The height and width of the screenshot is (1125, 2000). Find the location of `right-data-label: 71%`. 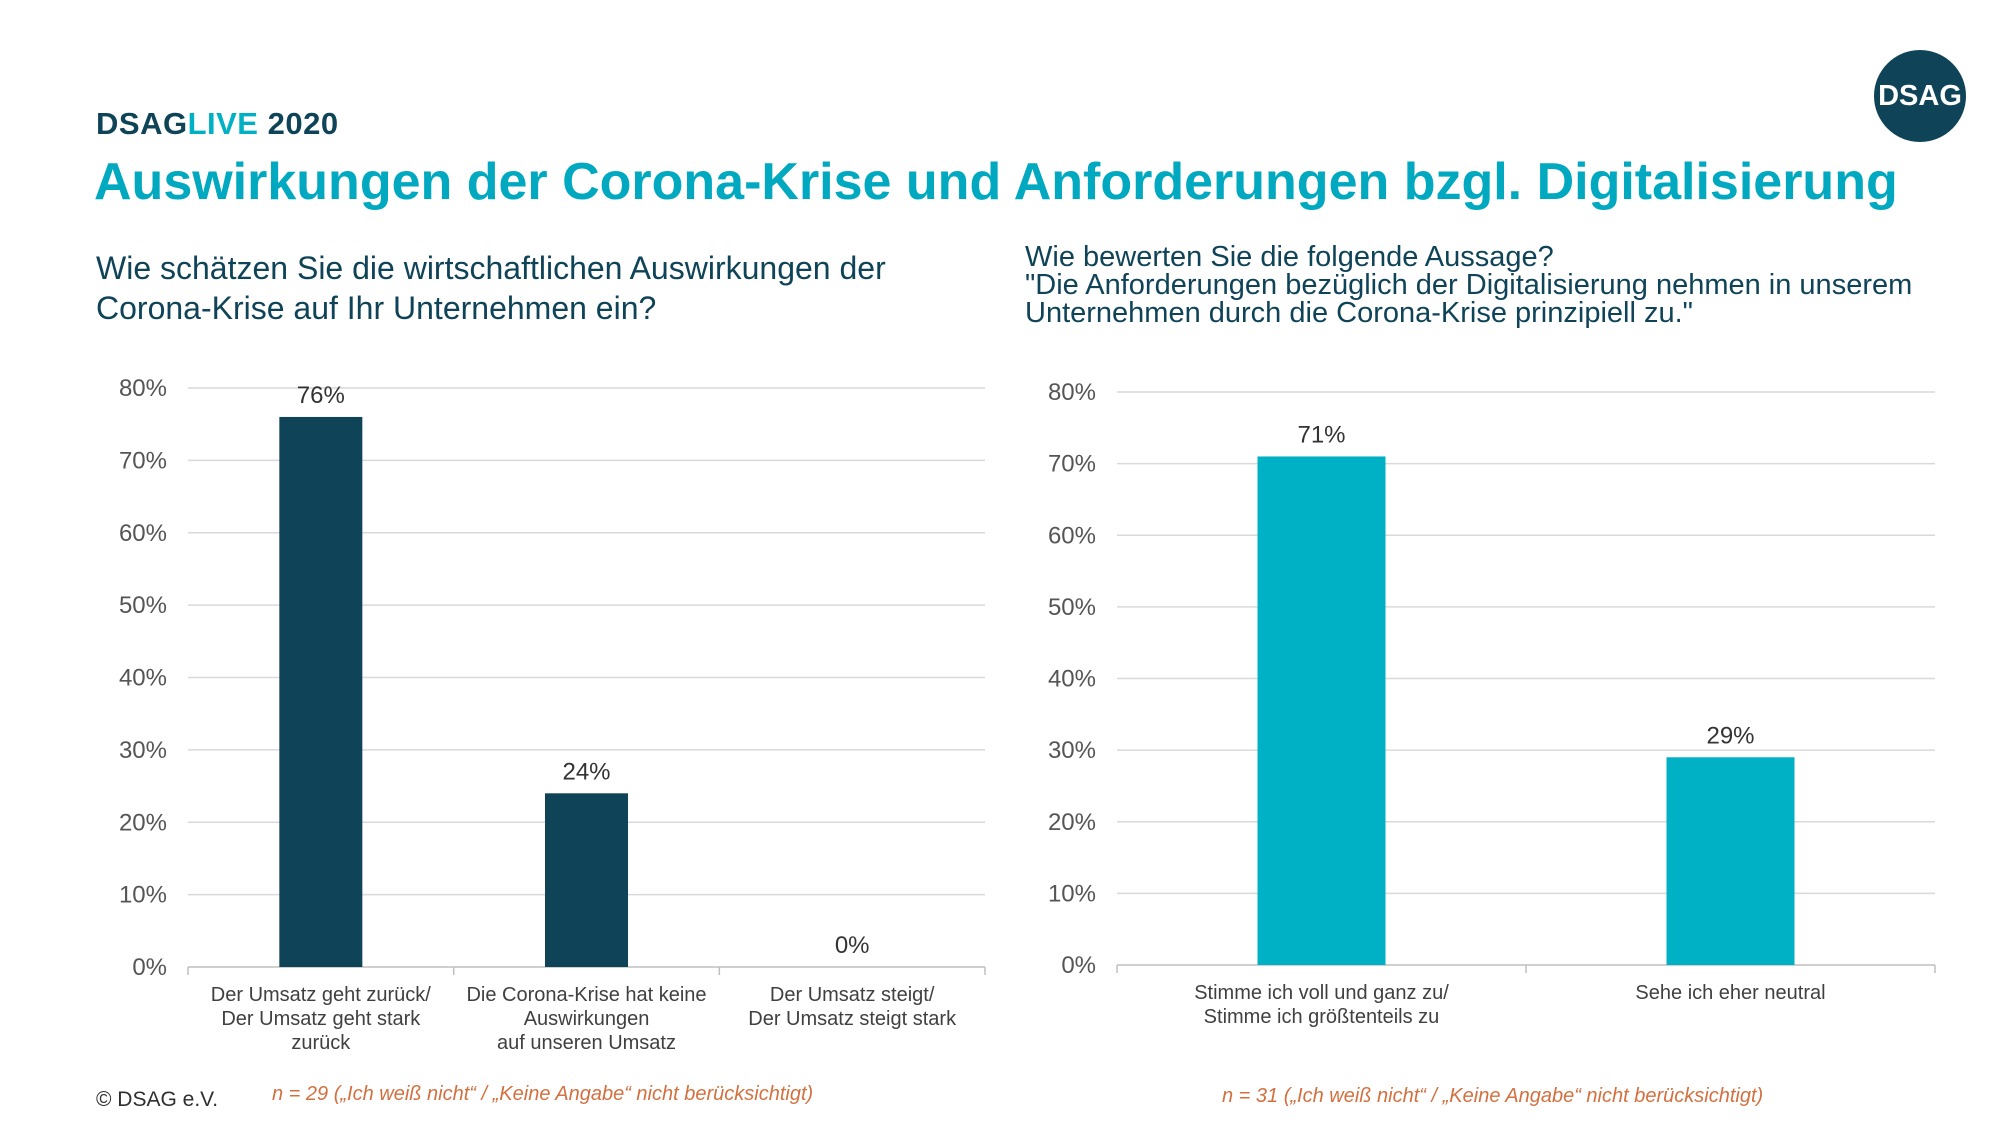

right-data-label: 71% is located at coordinates (1321, 434).